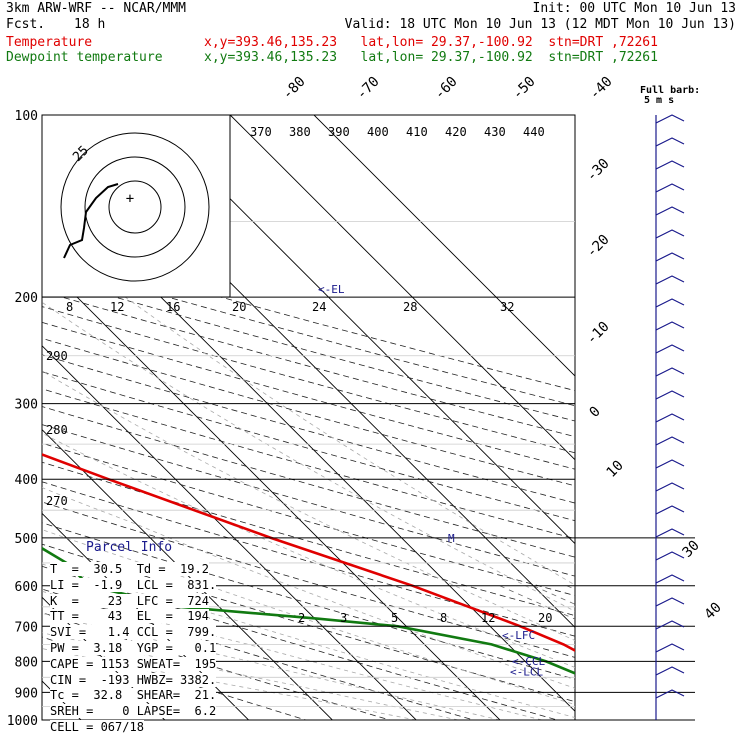 The height and width of the screenshot is (740, 740). Describe the element at coordinates (26, 116) in the screenshot. I see `pressure-label: 100` at that location.